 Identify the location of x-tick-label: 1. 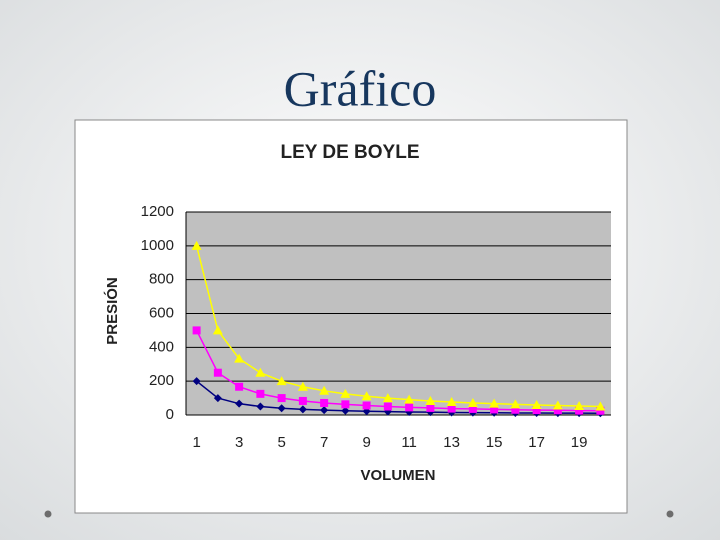
(196, 442).